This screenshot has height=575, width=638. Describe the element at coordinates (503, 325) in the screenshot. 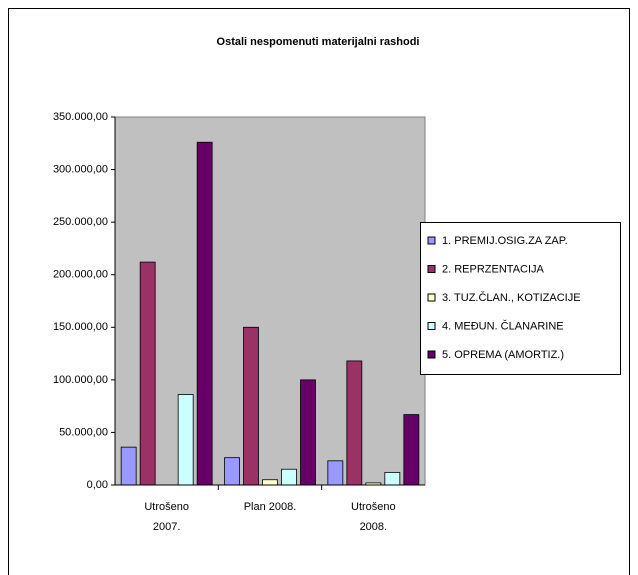

I see `legend-label: 4. MEĐUN. ČLANARINE` at that location.